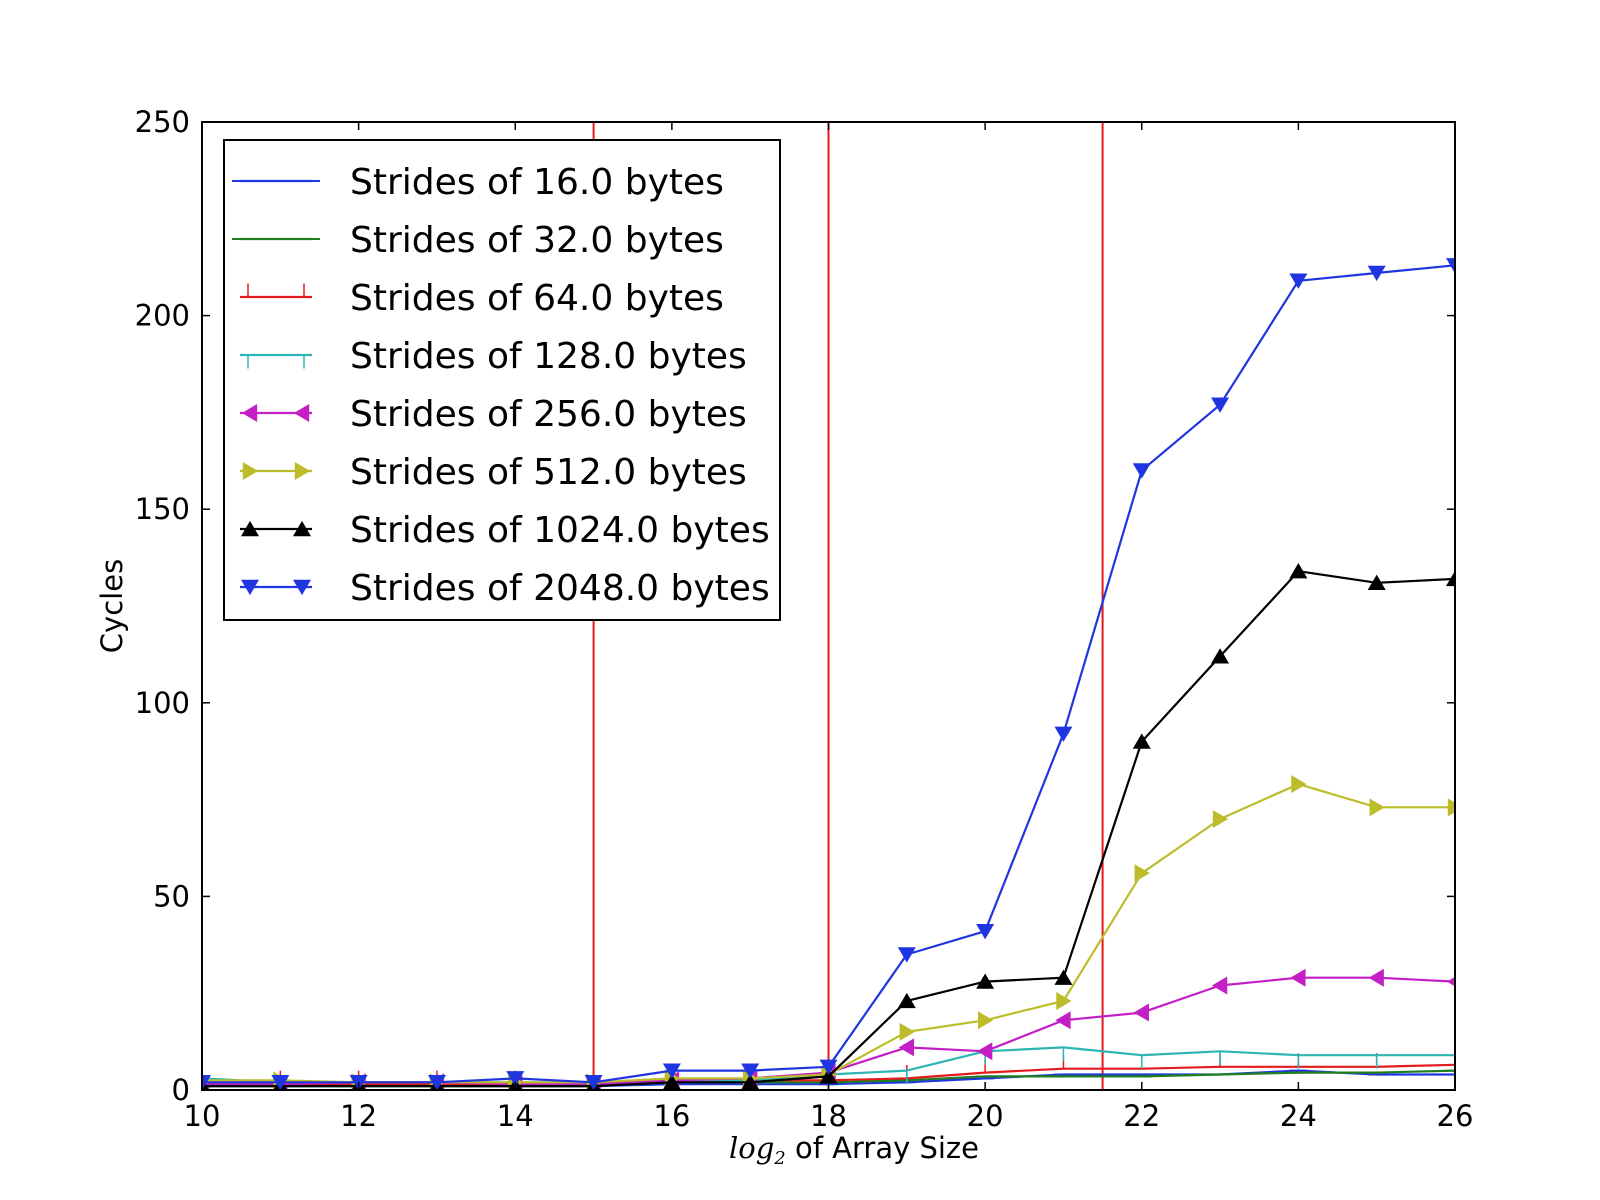  I want to click on legend-item: Strides of 128.0 bytes, so click(493, 356).